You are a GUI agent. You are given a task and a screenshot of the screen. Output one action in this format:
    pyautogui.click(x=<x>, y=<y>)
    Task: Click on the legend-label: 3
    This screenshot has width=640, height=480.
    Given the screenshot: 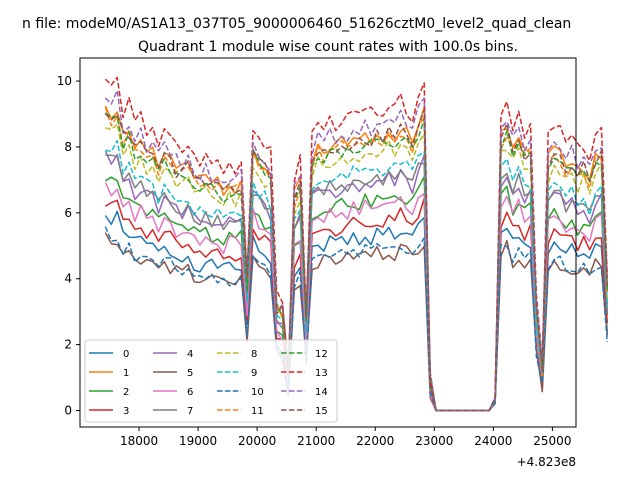 What is the action you would take?
    pyautogui.click(x=126, y=411)
    